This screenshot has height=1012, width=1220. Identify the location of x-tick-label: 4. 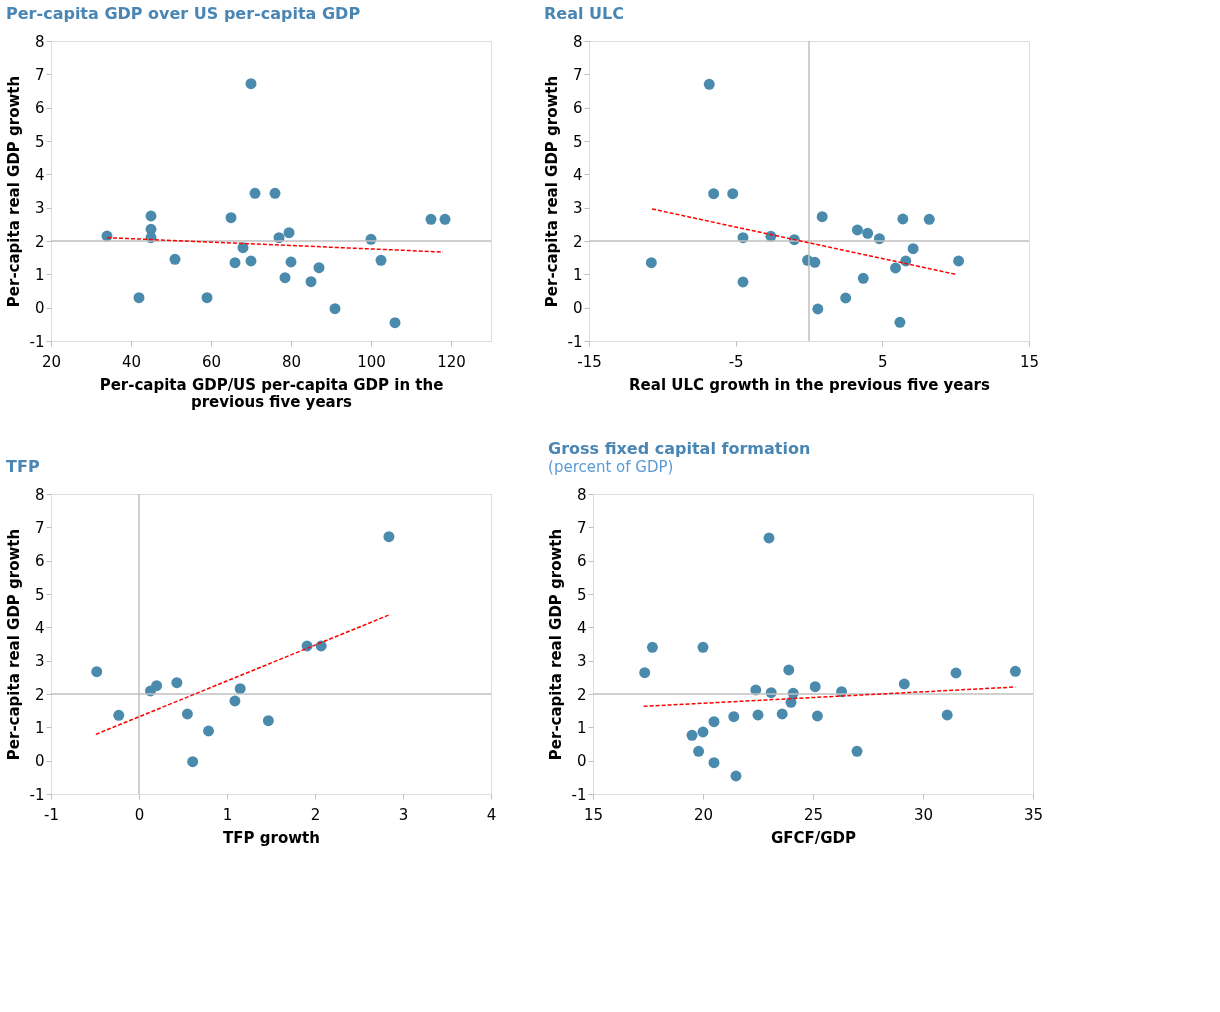
(491, 814).